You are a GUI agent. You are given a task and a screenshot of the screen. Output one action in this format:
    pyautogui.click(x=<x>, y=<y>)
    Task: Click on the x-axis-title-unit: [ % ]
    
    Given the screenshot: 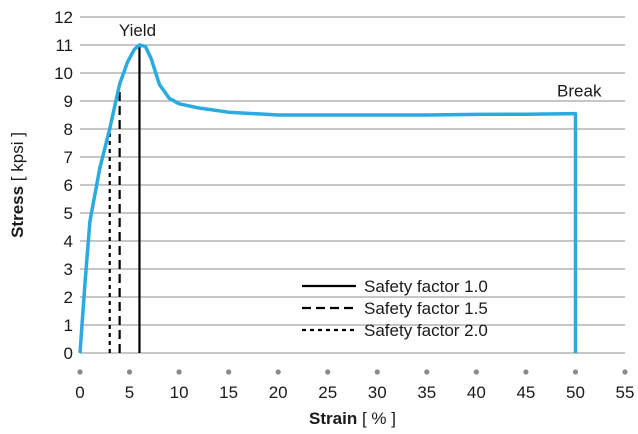 What is the action you would take?
    pyautogui.click(x=379, y=418)
    